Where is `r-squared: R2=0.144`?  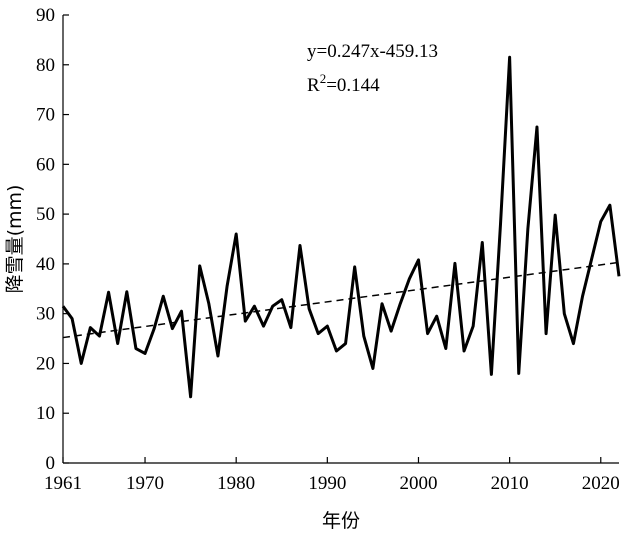 r-squared: R2=0.144 is located at coordinates (343, 83).